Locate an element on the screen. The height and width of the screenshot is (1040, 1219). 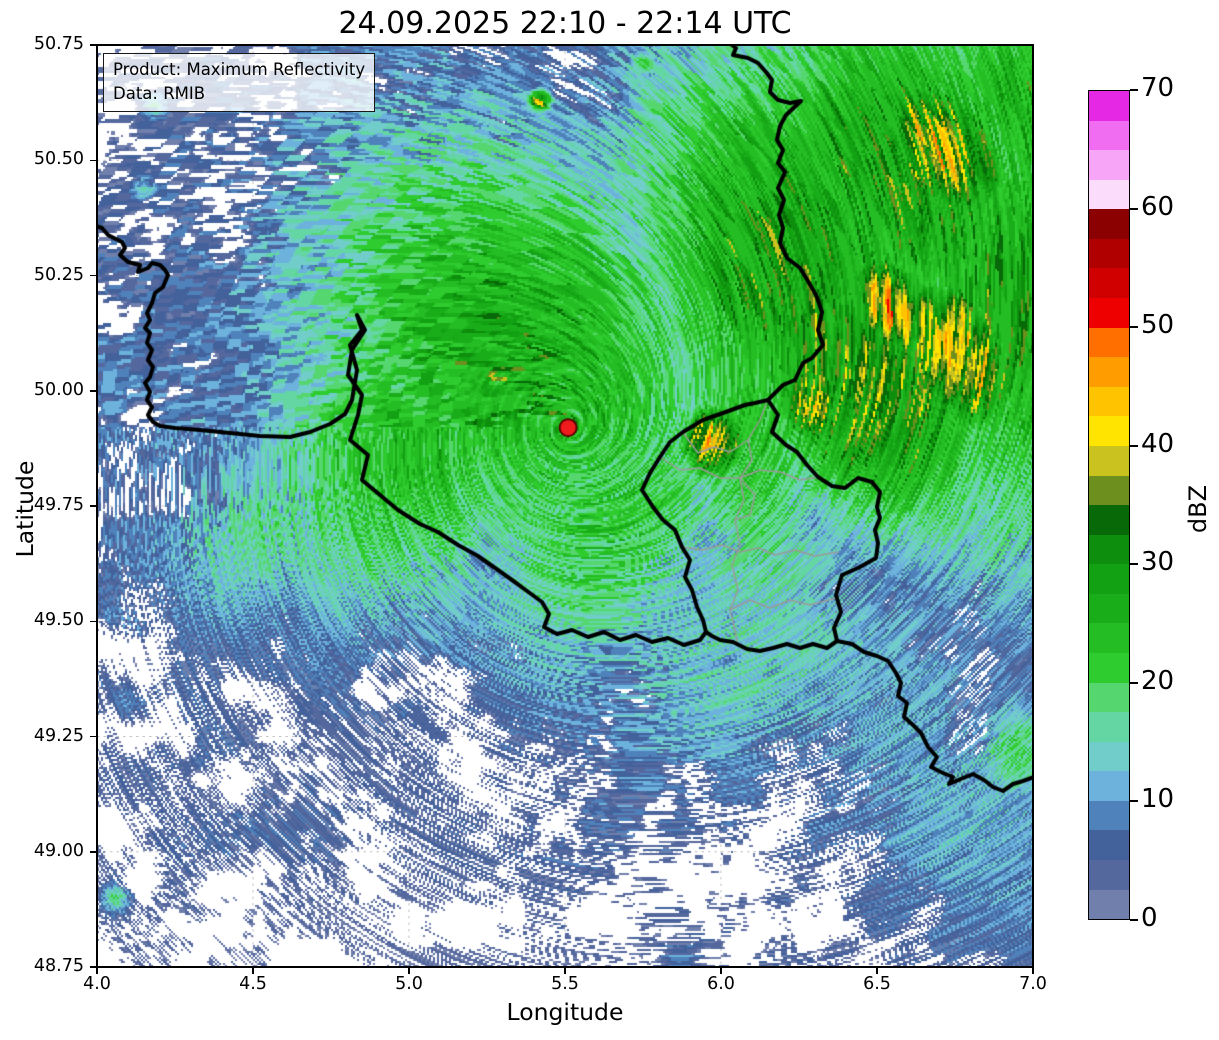
product-annotation-box: Product: Maximum Reflectivity Data: RMIB is located at coordinates (239, 82).